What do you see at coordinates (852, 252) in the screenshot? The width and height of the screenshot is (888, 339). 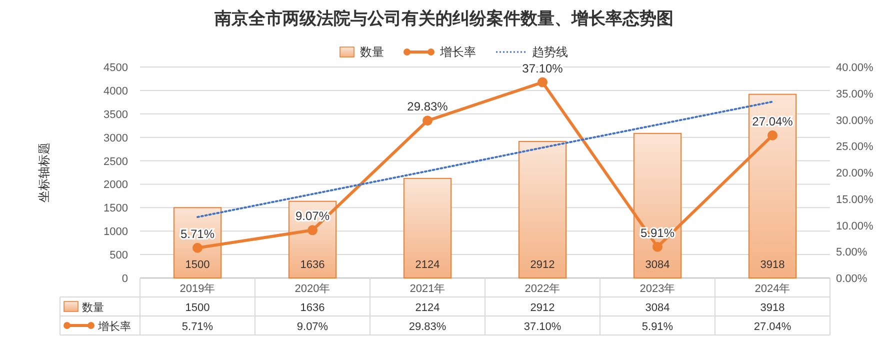 I see `y2-tick-label: 5.00%` at bounding box center [852, 252].